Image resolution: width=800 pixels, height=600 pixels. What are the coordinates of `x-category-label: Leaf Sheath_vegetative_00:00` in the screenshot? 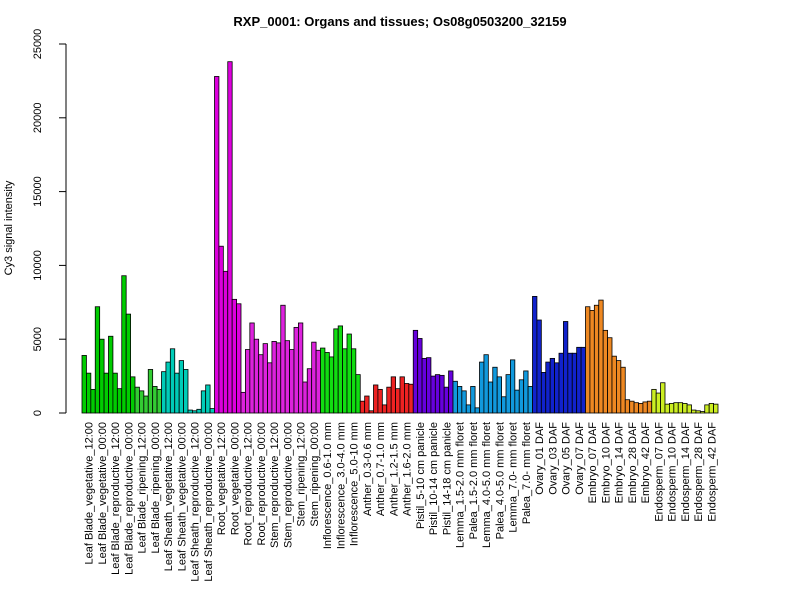 It's located at (182, 496).